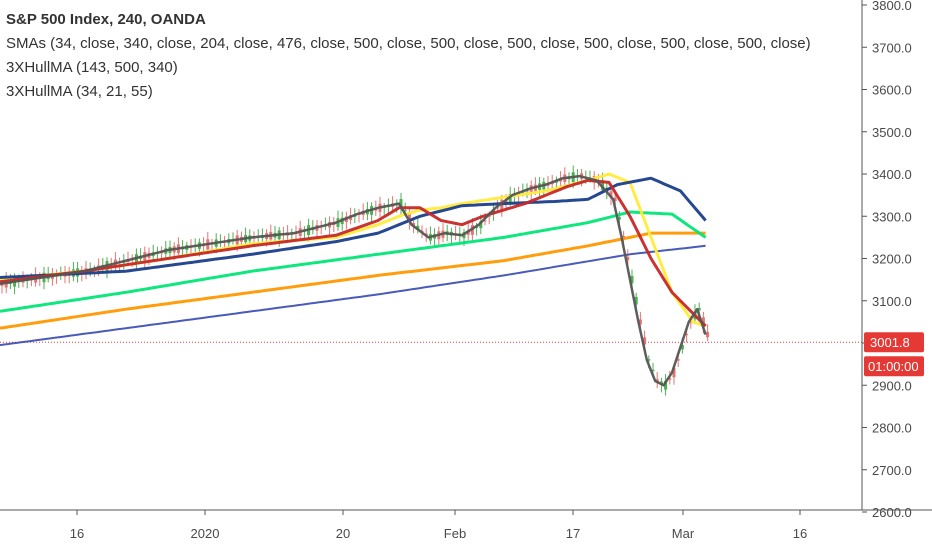 The image size is (932, 550). What do you see at coordinates (892, 216) in the screenshot?
I see `y-tick-label: 3300.0` at bounding box center [892, 216].